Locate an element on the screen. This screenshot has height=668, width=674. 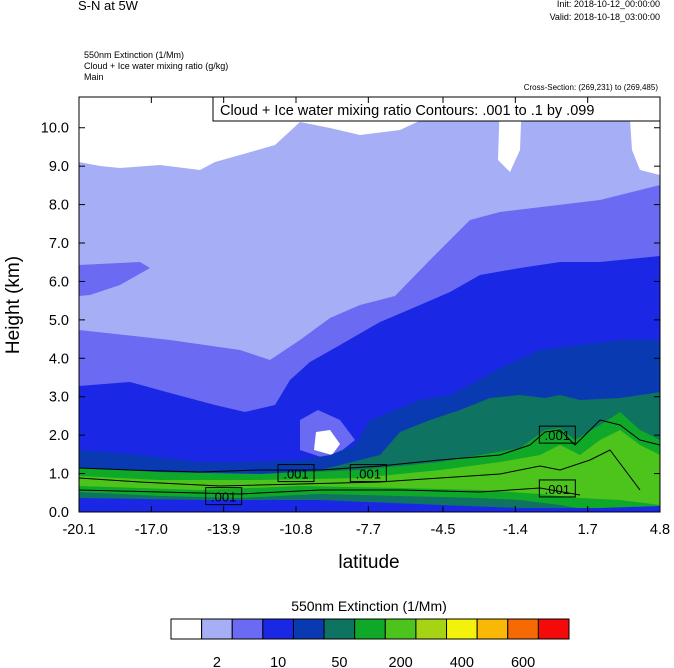
x-axis-label: latitude is located at coordinates (368, 562).